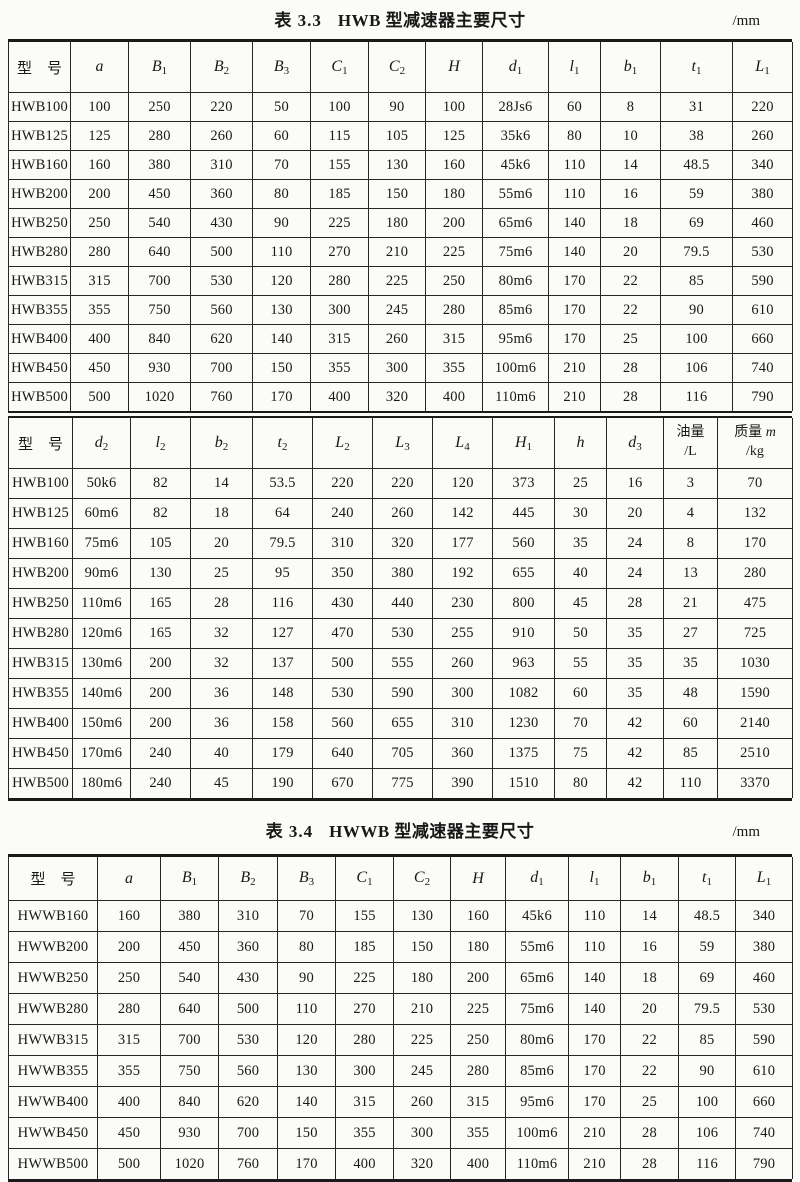 Image resolution: width=800 pixels, height=1182 pixels. What do you see at coordinates (580, 442) in the screenshot?
I see `variable-symbol: h` at bounding box center [580, 442].